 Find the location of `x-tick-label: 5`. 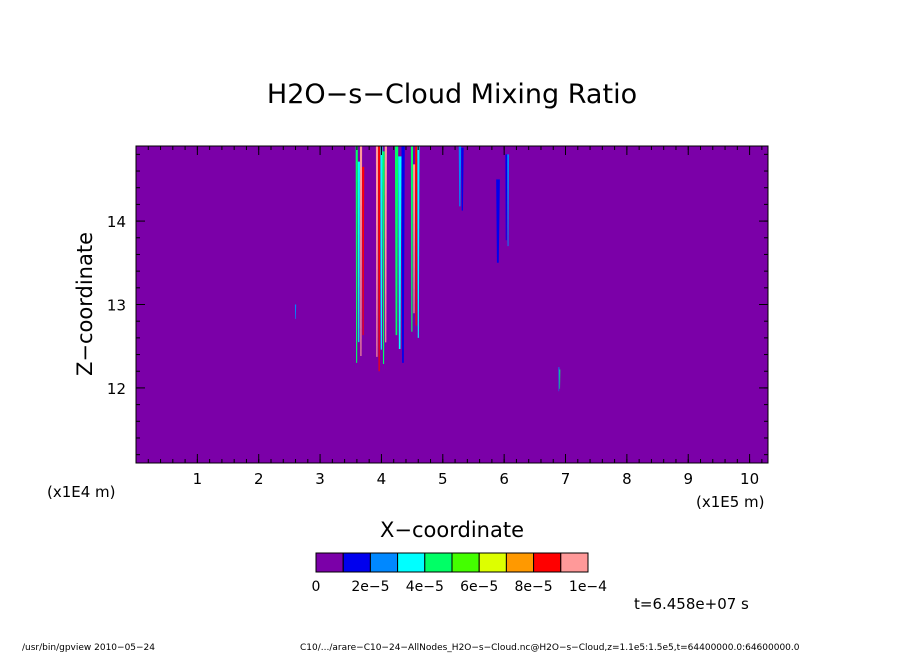

x-tick-label: 5 is located at coordinates (443, 479).